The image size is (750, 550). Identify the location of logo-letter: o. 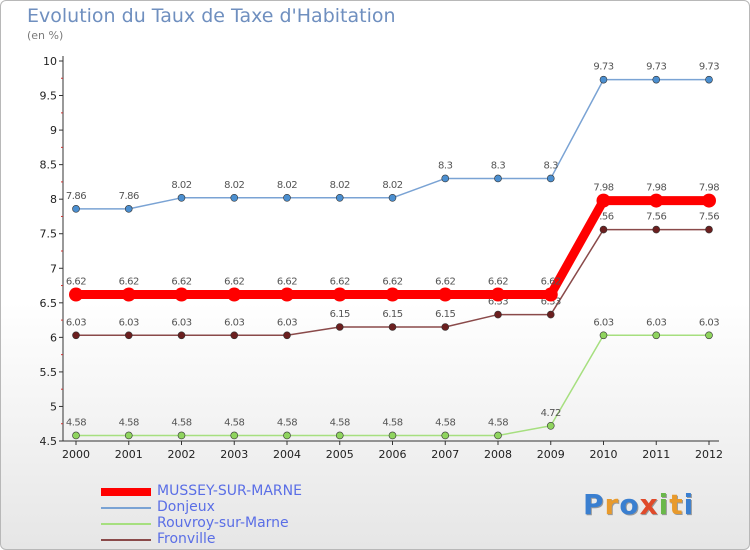
(629, 504).